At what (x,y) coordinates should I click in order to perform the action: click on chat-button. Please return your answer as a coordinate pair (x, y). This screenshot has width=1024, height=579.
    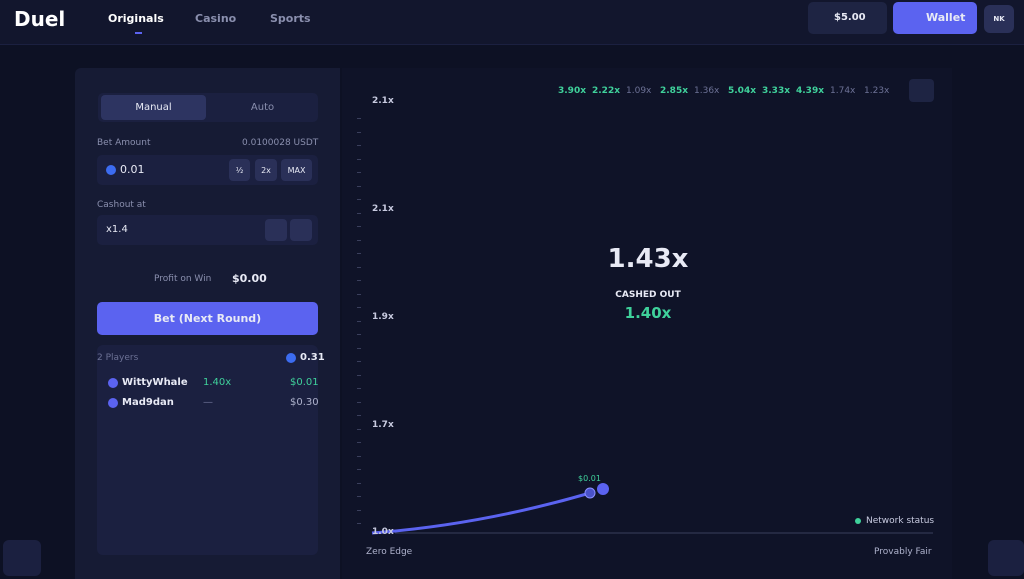
    Looking at the image, I should click on (22, 558).